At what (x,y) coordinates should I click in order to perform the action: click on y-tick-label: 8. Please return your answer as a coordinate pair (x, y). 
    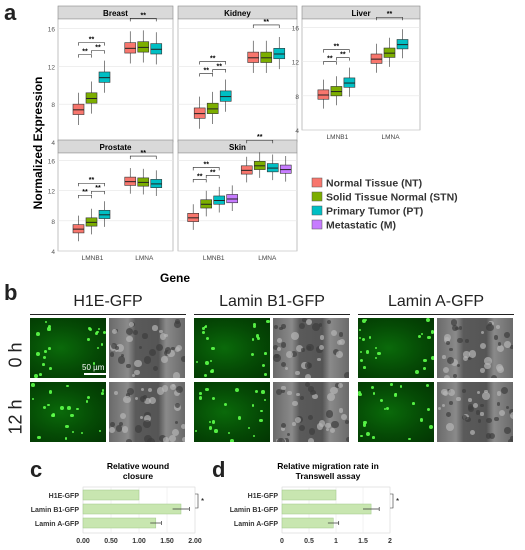
    Looking at the image, I should click on (53, 105).